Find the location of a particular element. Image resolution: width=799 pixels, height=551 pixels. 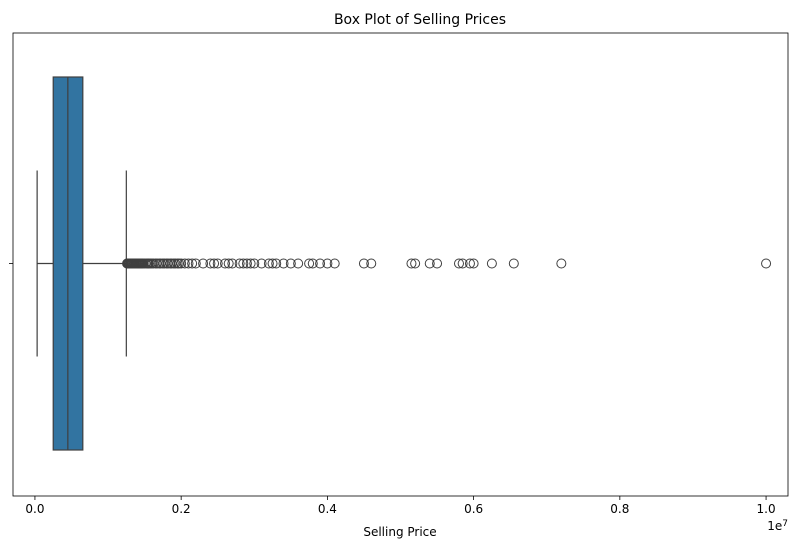

x-axis-scale-exponent: 7 is located at coordinates (785, 524).